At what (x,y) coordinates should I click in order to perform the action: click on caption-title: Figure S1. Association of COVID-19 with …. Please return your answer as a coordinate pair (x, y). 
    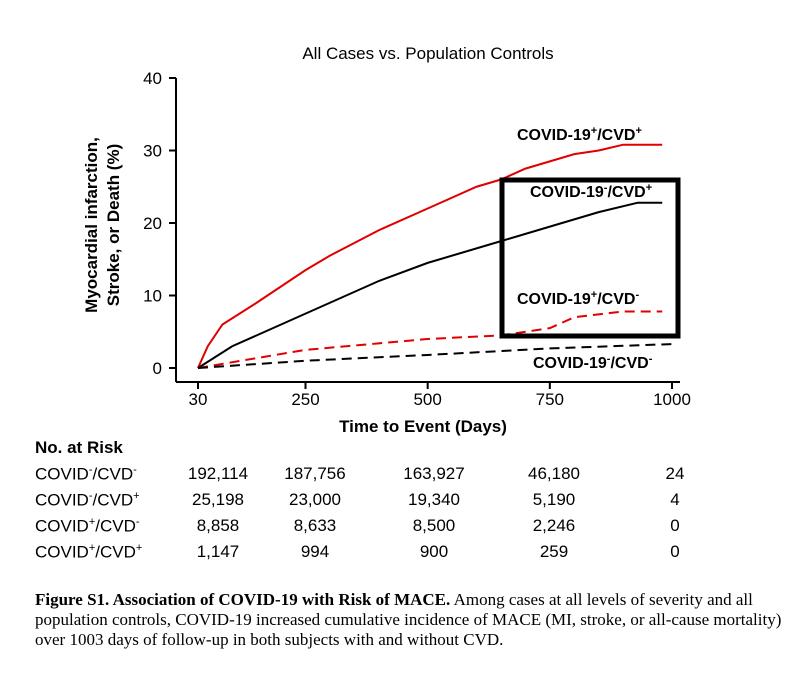
    Looking at the image, I should click on (243, 599).